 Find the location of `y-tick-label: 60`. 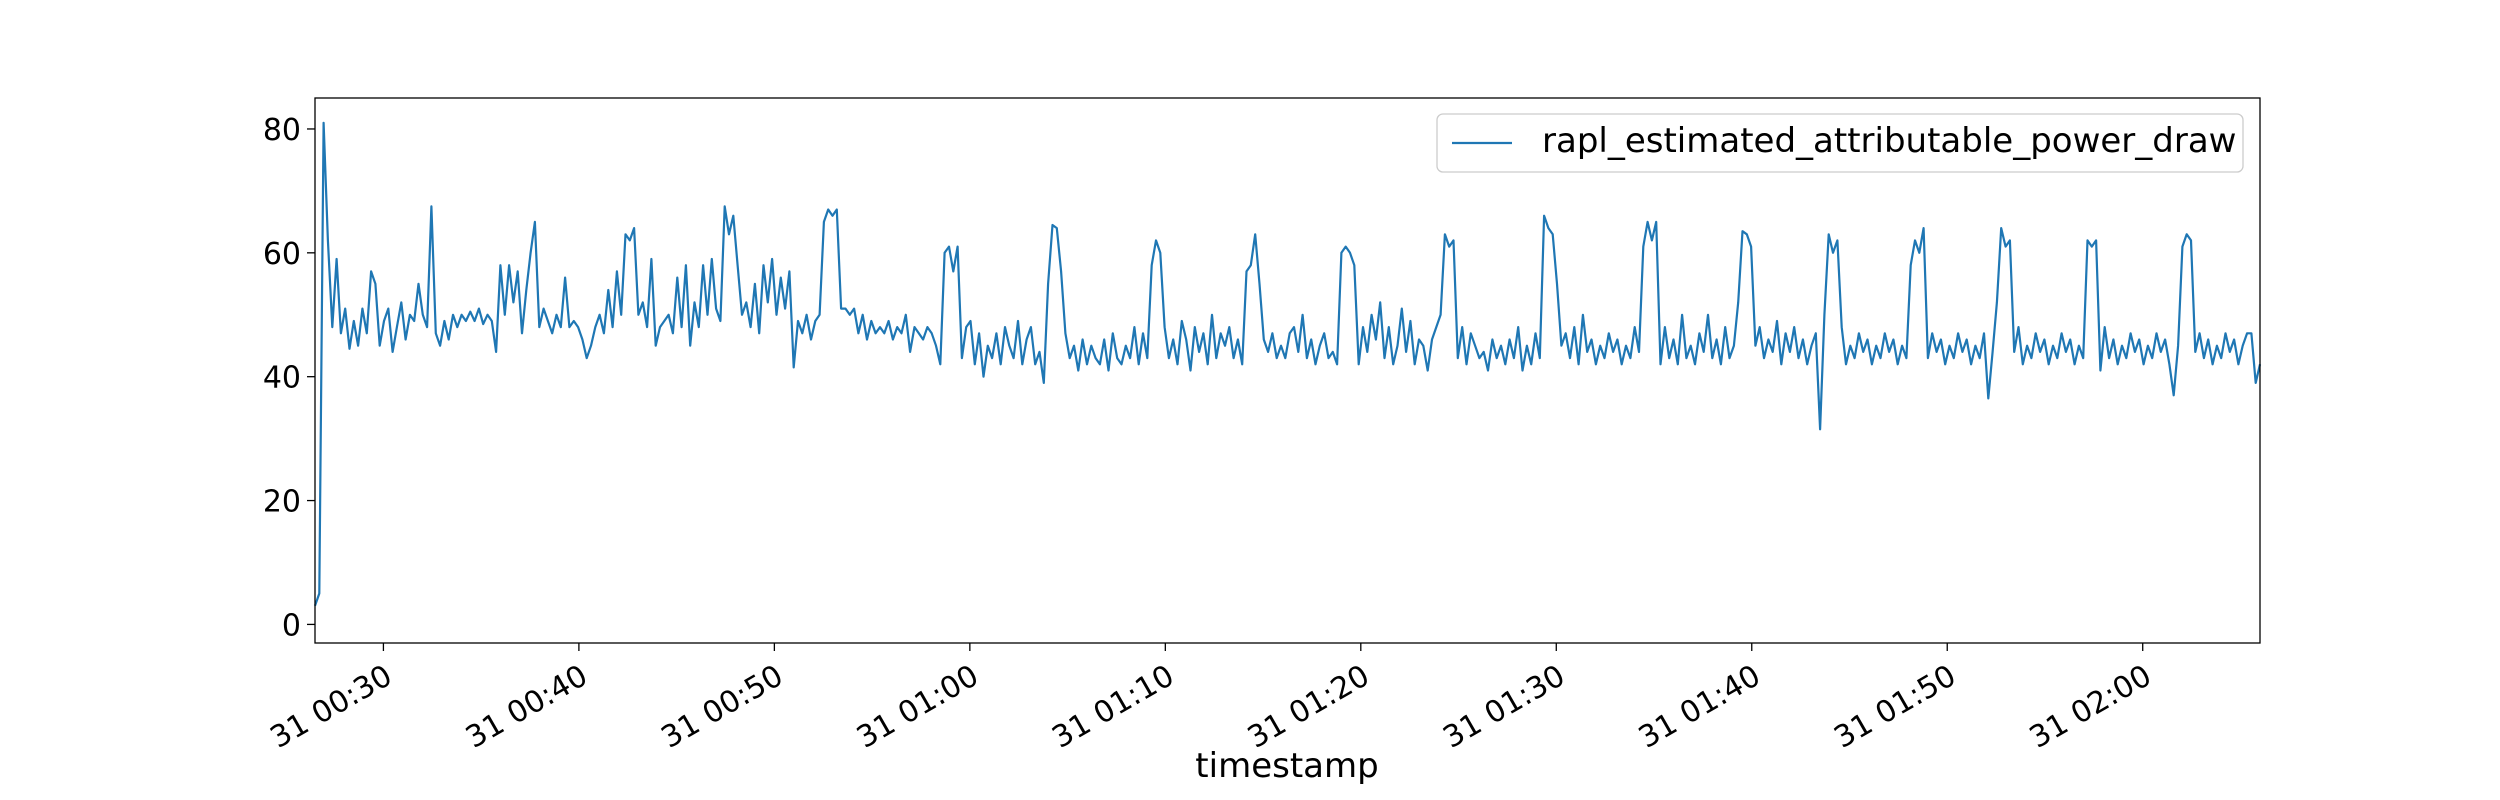

y-tick-label: 60 is located at coordinates (282, 254).